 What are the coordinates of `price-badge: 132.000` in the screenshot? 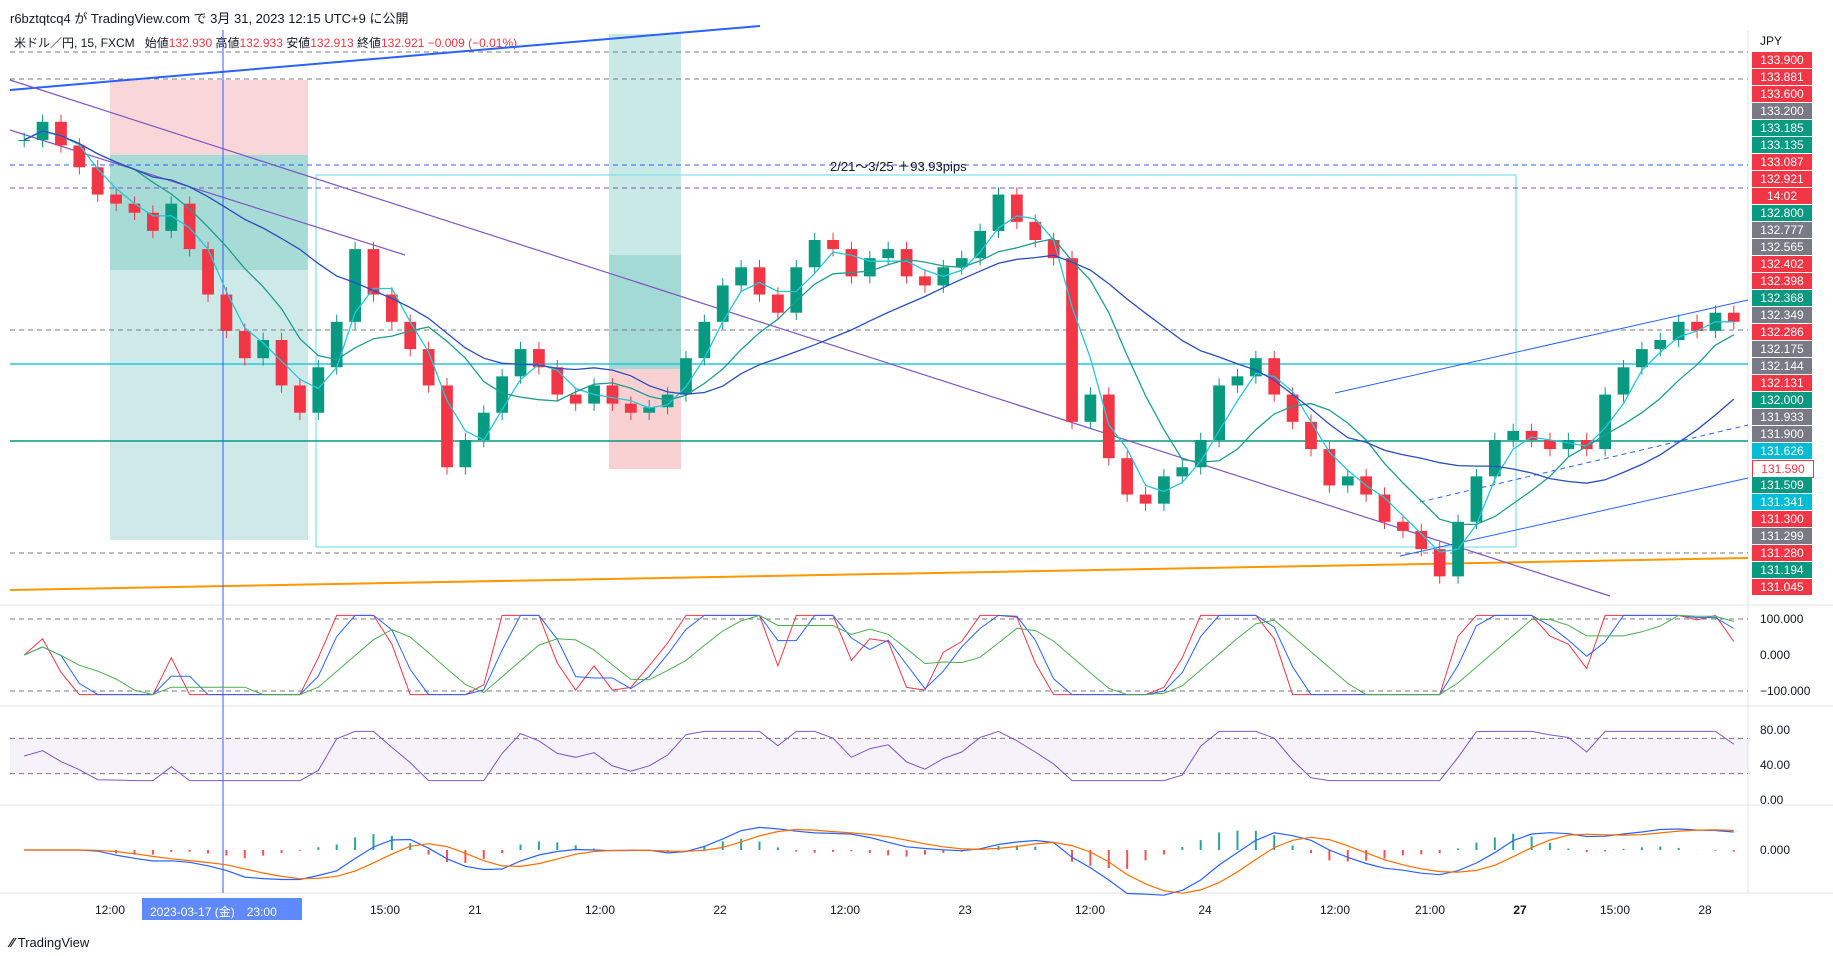 It's located at (1782, 400).